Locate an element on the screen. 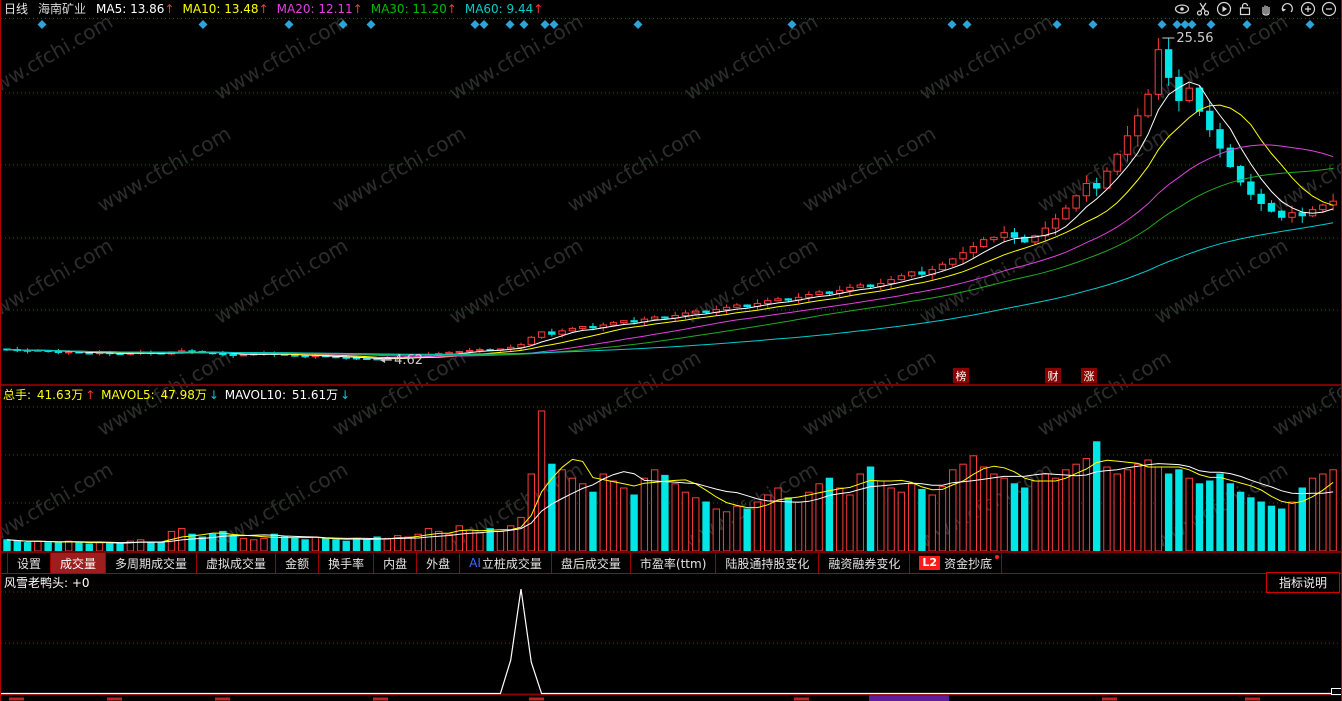 Image resolution: width=1342 pixels, height=701 pixels. tab-陆股通持股变化: 陆股通持股变化 is located at coordinates (768, 563).